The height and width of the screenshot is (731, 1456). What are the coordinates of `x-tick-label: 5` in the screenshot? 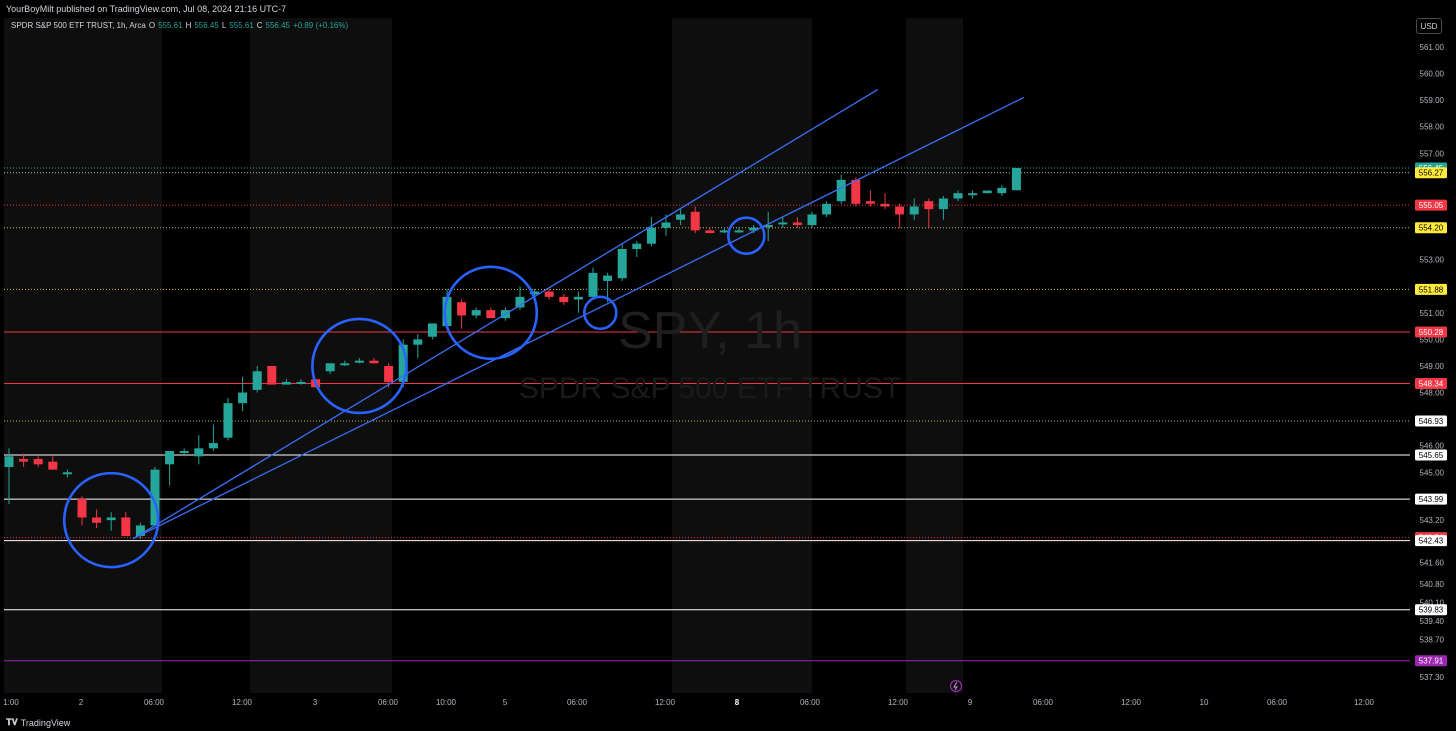 It's located at (505, 702).